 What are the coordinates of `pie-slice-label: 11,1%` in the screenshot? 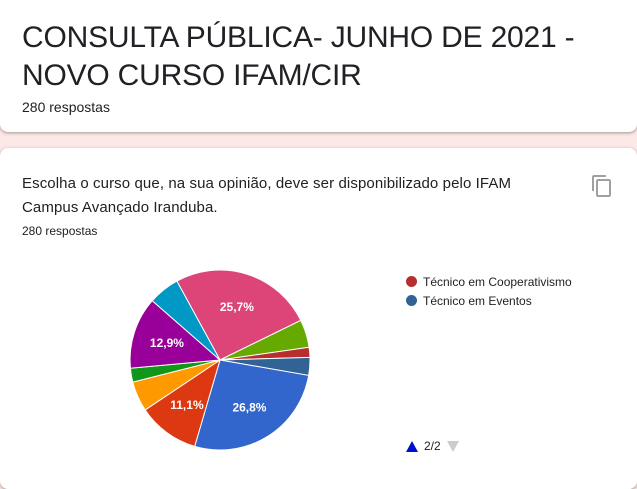 It's located at (187, 405).